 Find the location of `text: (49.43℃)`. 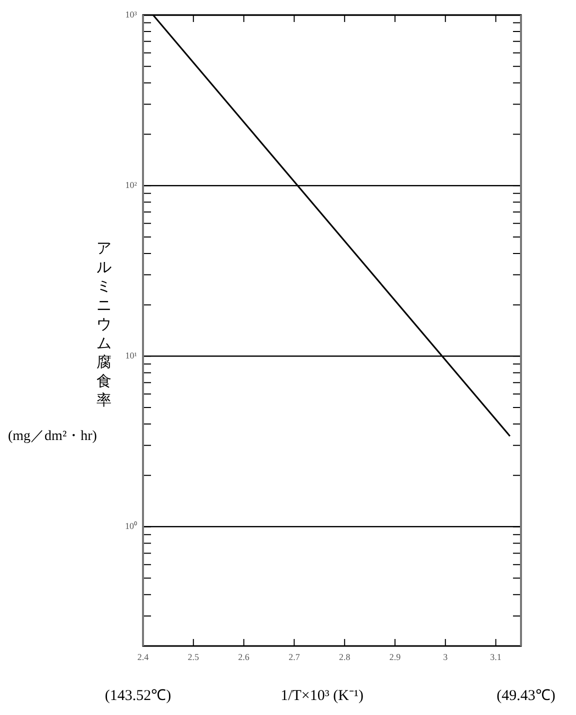

text: (49.43℃) is located at coordinates (526, 696).